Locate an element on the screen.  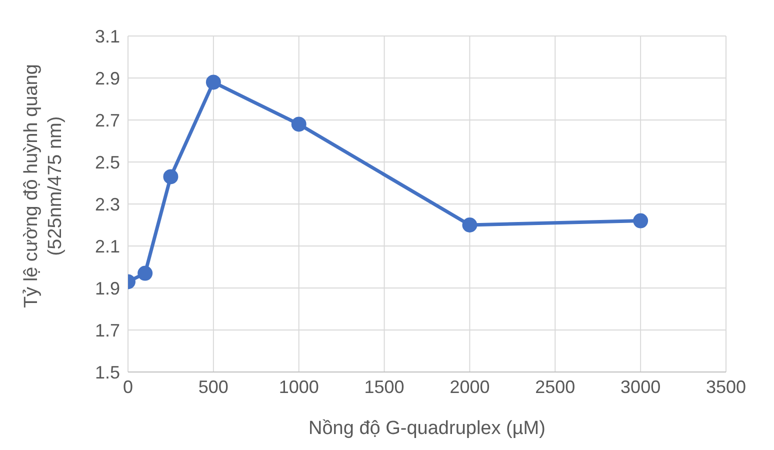
y-tick-label: 2.1 is located at coordinates (107, 246).